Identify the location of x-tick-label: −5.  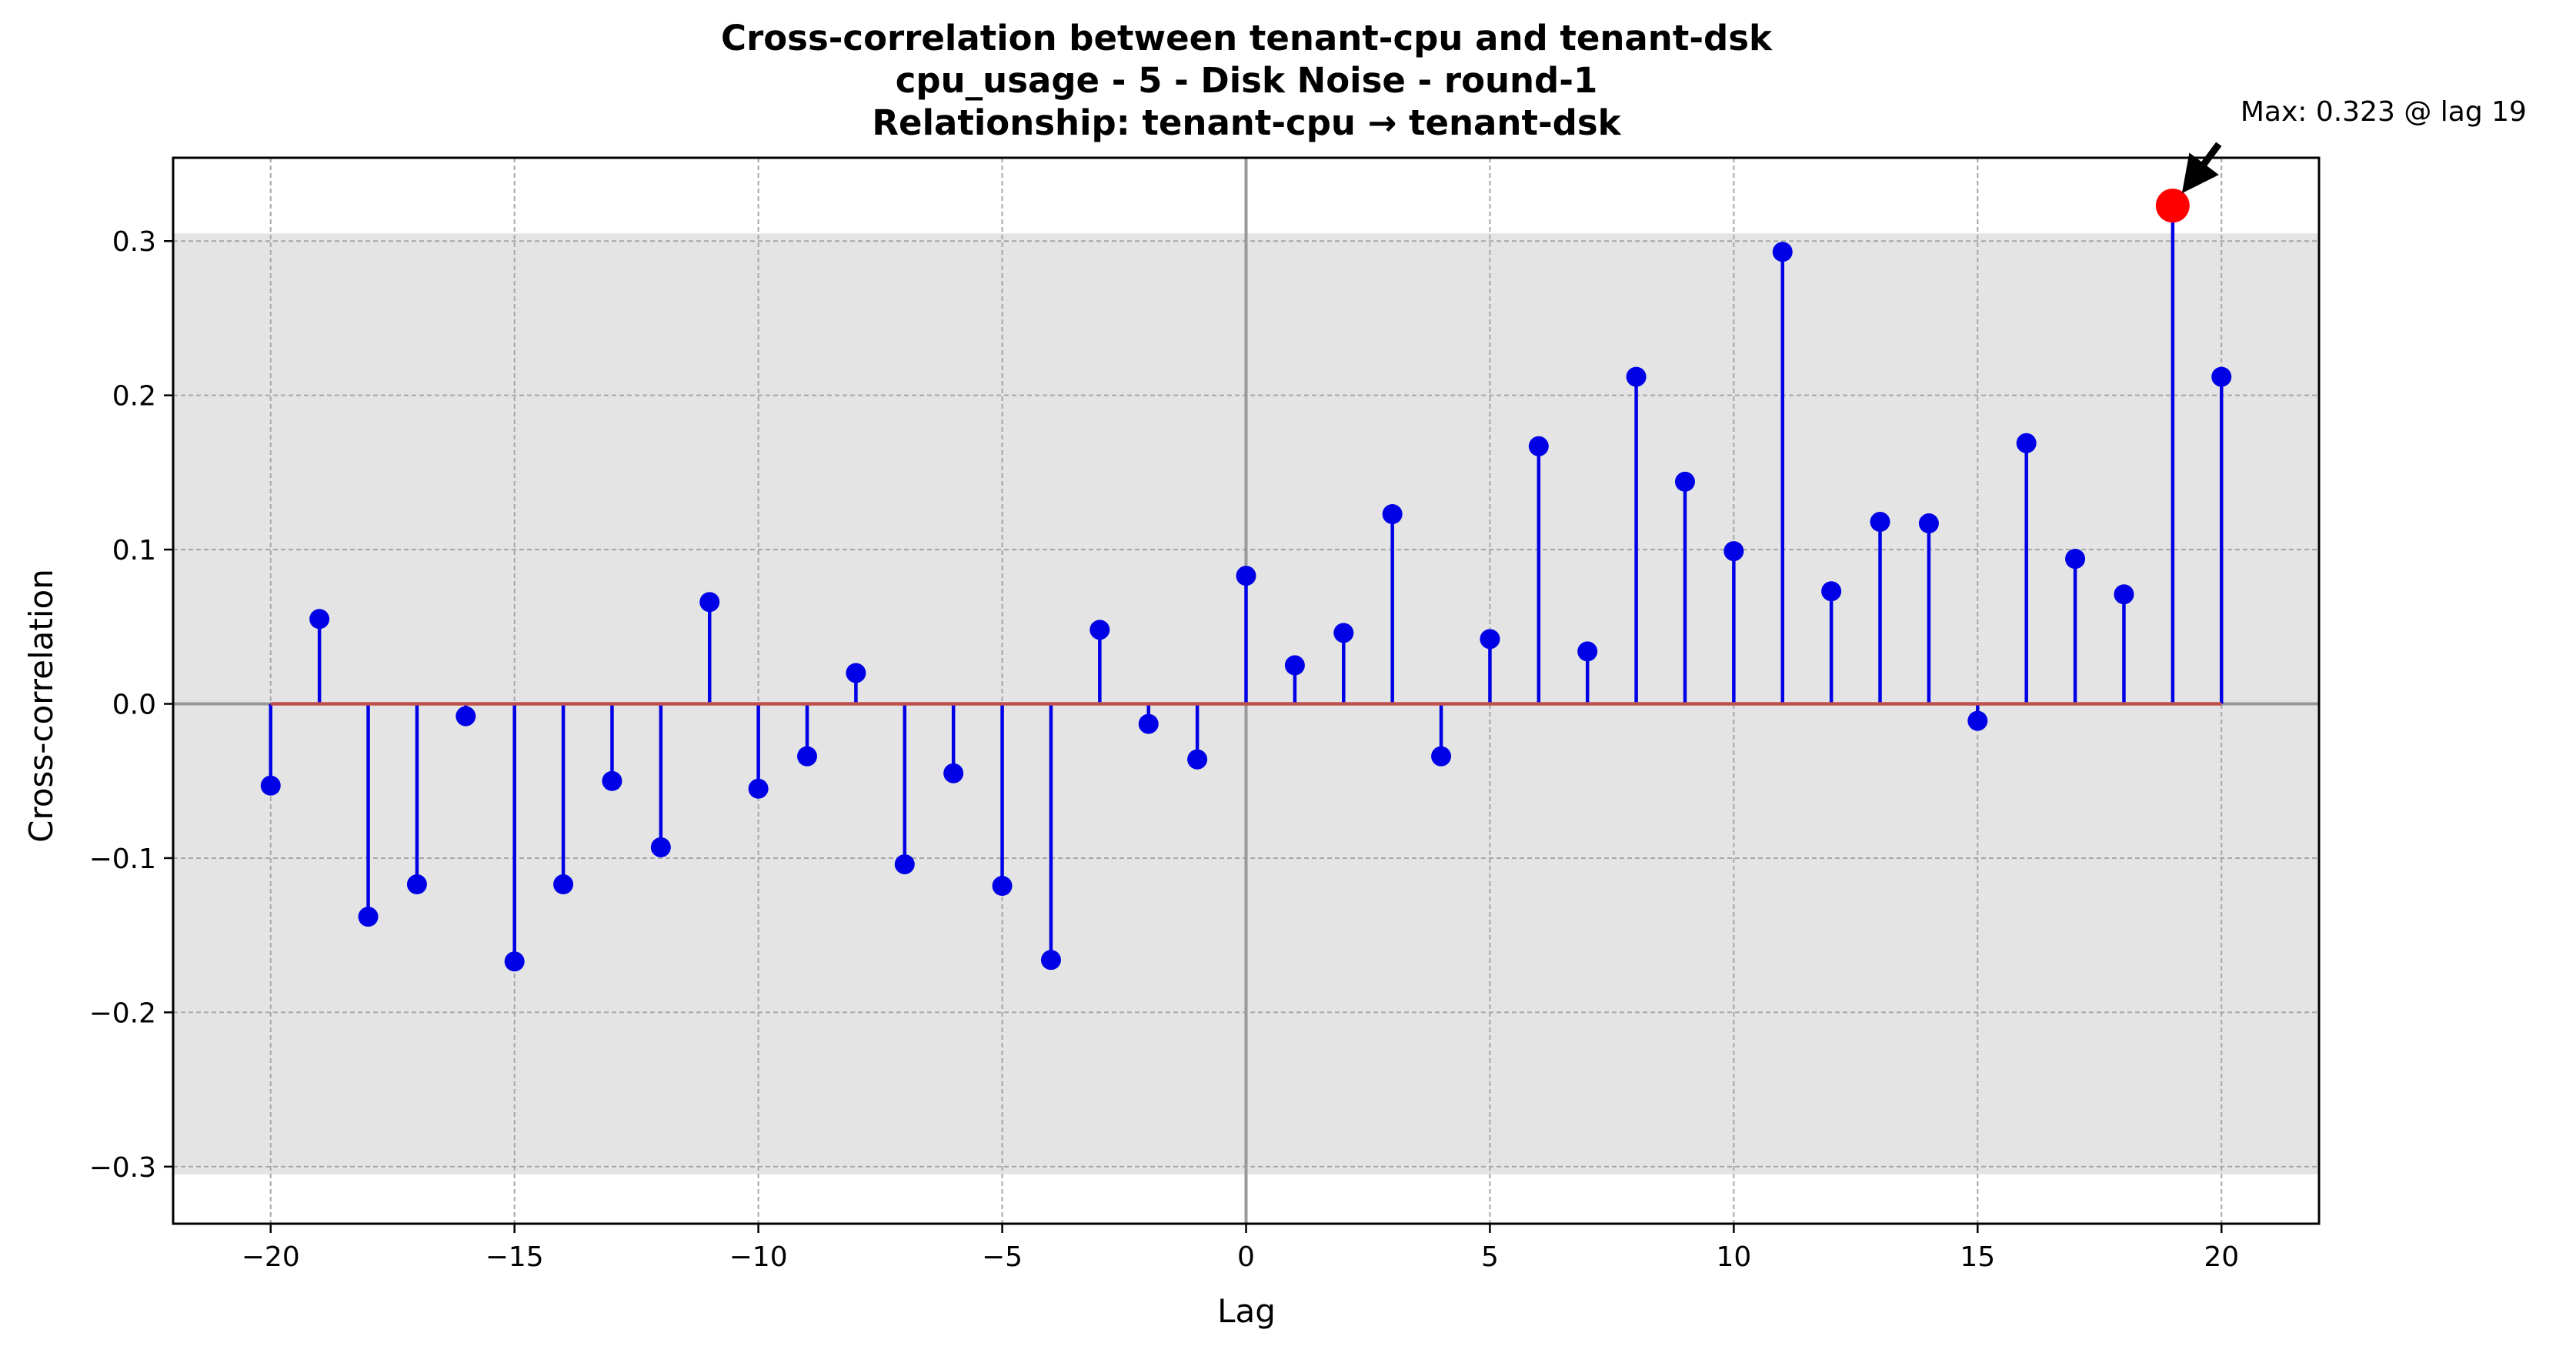
(1003, 1257).